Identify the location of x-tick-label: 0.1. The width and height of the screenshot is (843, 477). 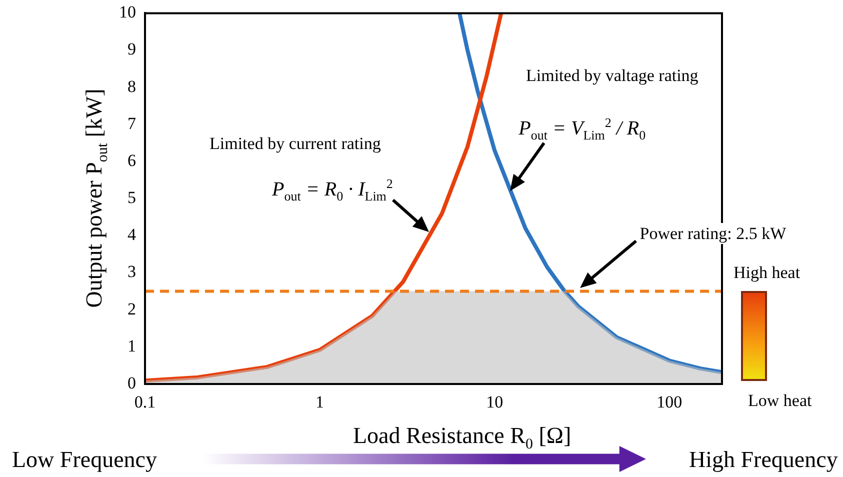
(145, 402).